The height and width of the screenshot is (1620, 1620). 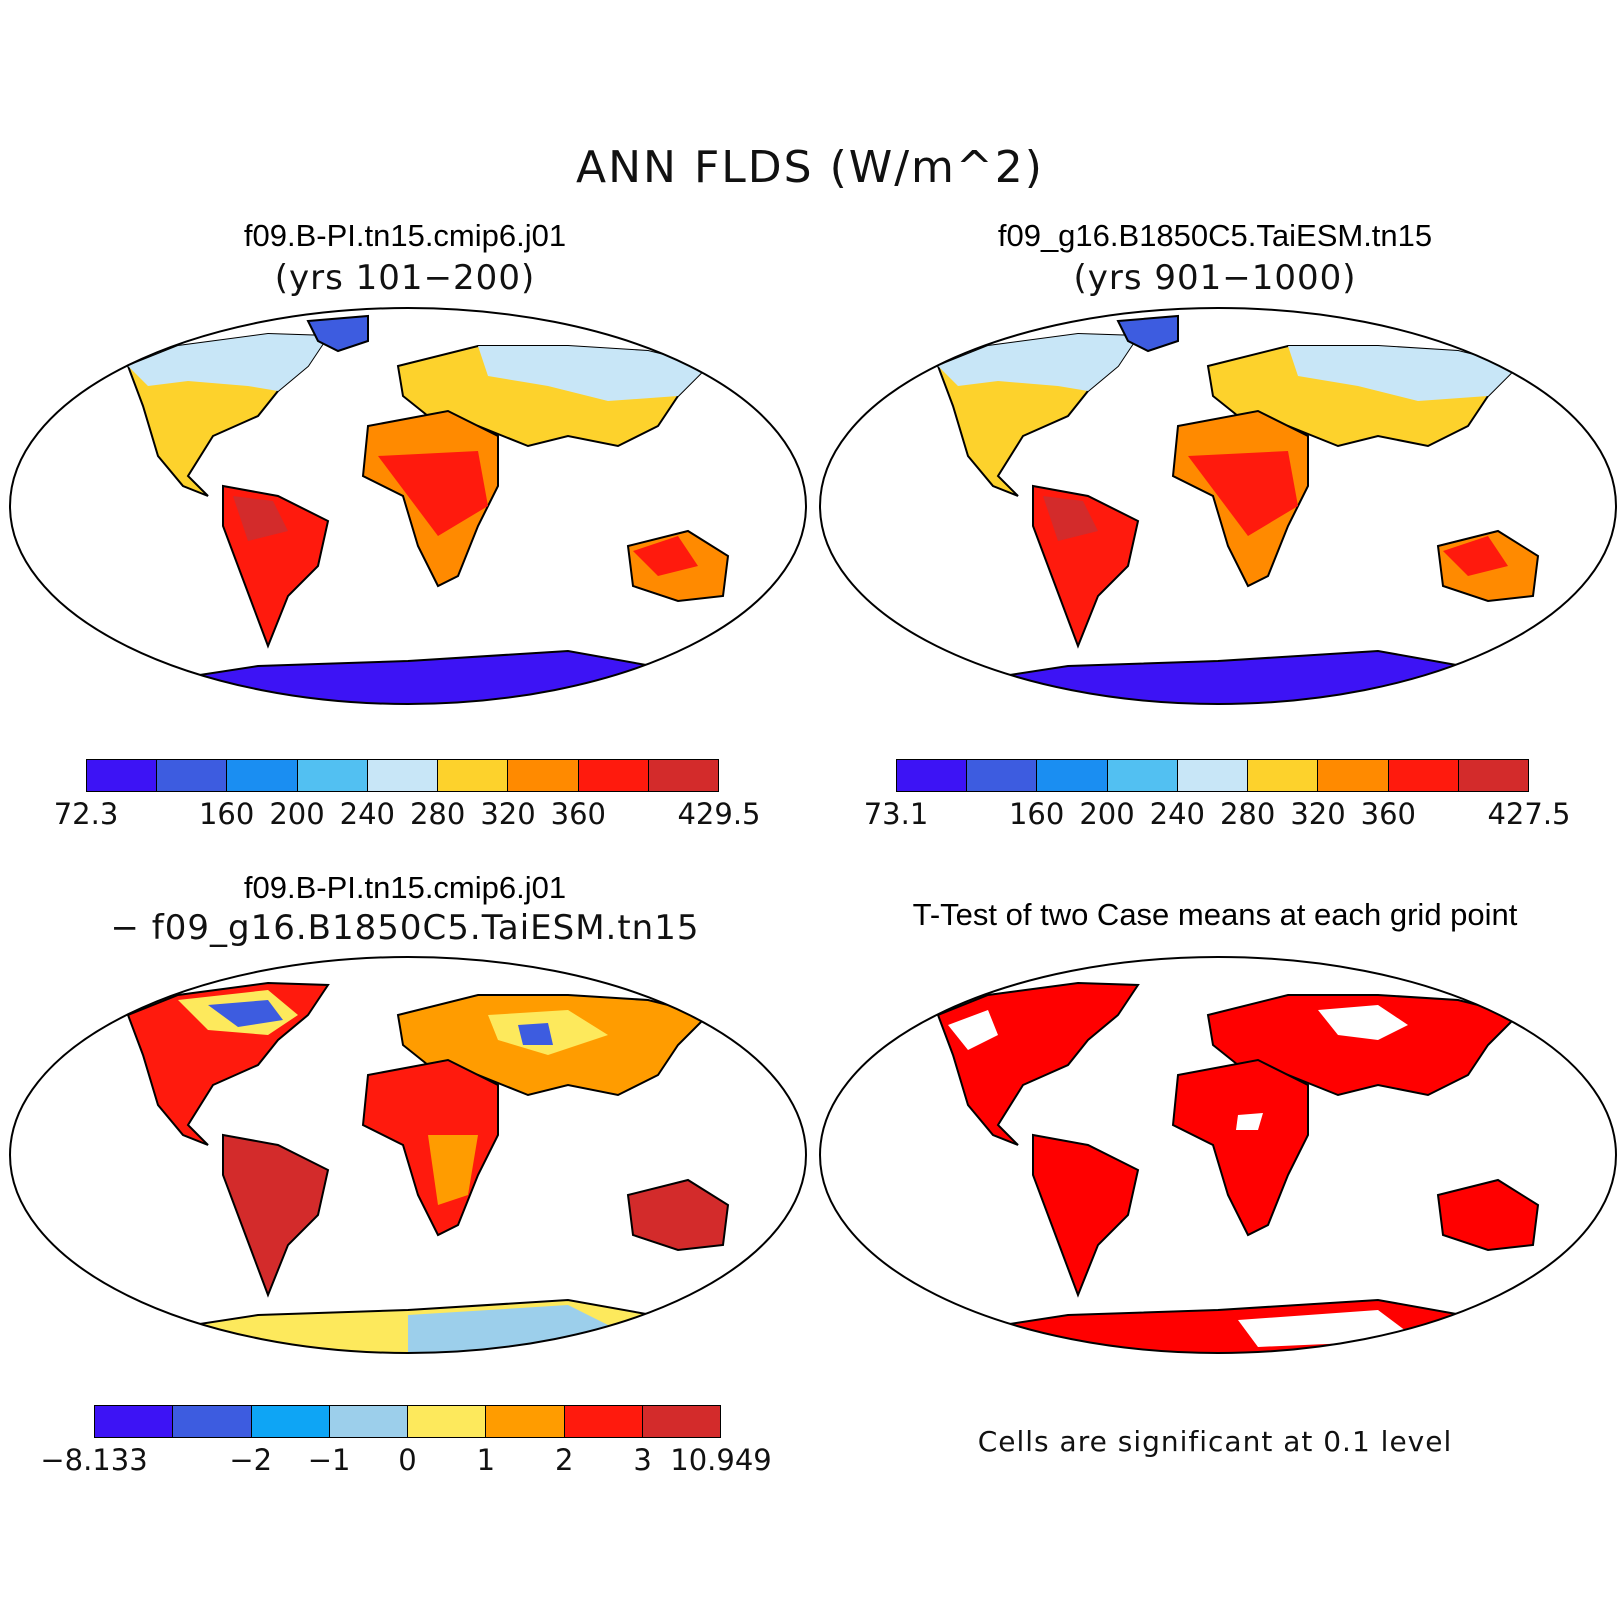 What do you see at coordinates (407, 1460) in the screenshot?
I see `colorbar-tick-label: 0` at bounding box center [407, 1460].